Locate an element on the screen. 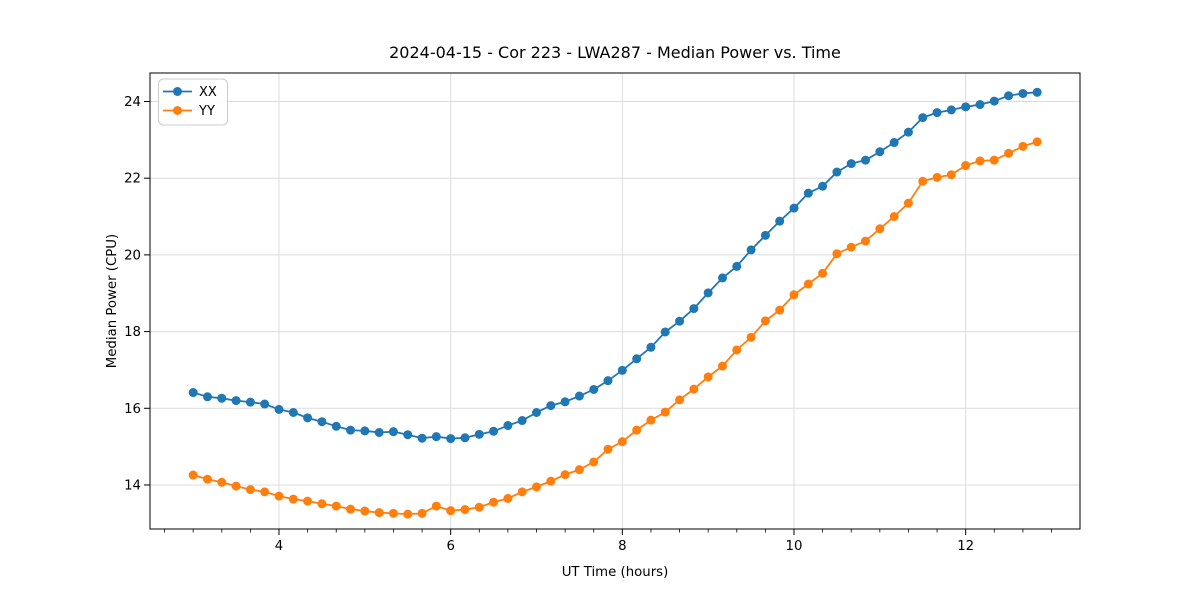  y-tick-label: 14 is located at coordinates (132, 485).